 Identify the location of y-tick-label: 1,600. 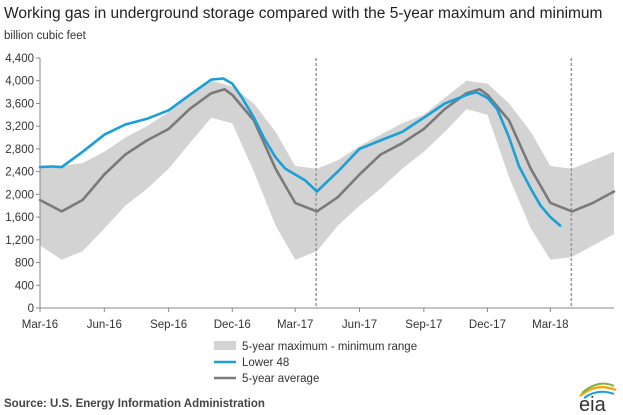
(19, 218).